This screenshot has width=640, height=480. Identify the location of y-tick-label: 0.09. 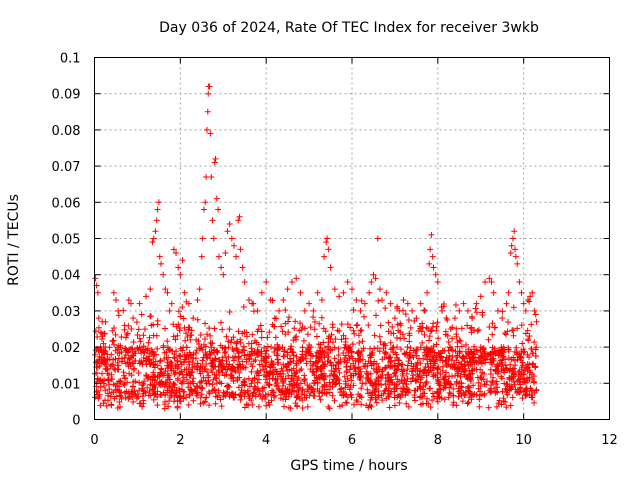
(66, 95).